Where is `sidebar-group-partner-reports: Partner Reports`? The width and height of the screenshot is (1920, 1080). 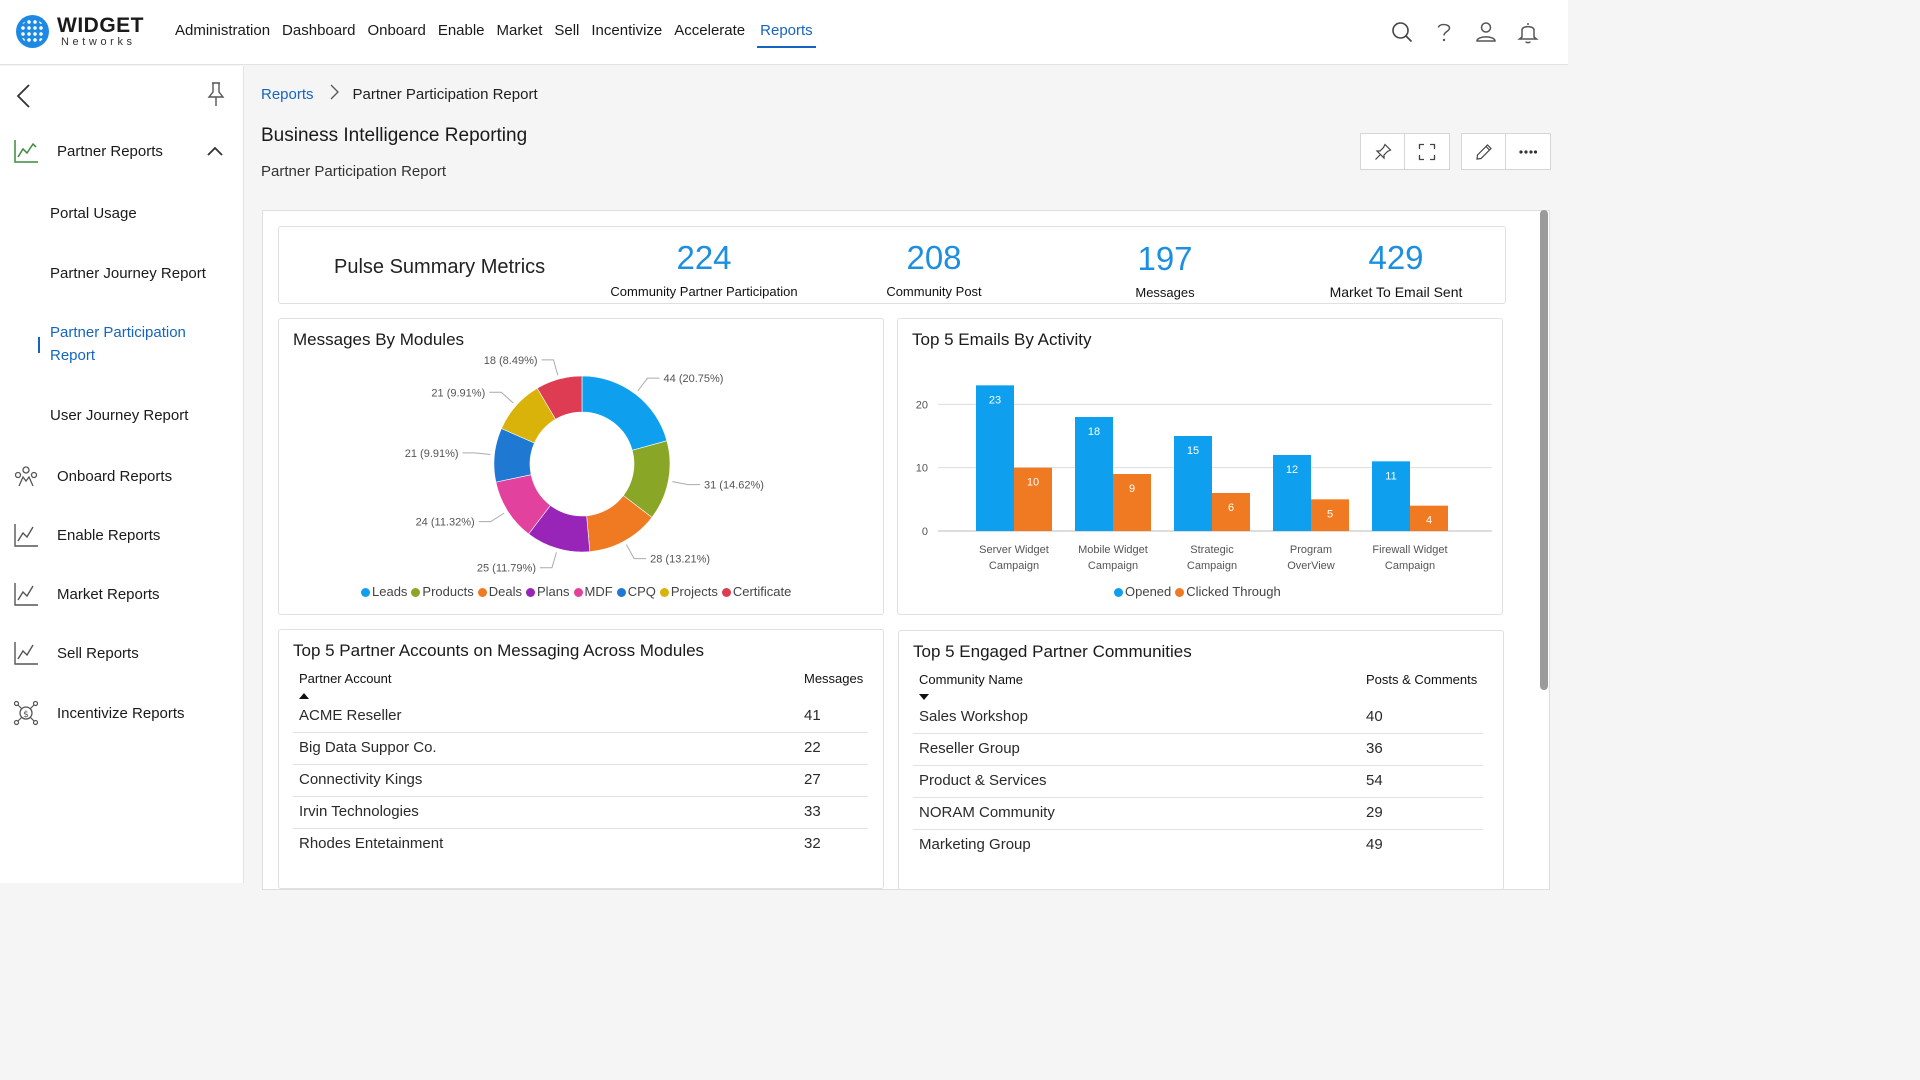 sidebar-group-partner-reports: Partner Reports is located at coordinates (87, 151).